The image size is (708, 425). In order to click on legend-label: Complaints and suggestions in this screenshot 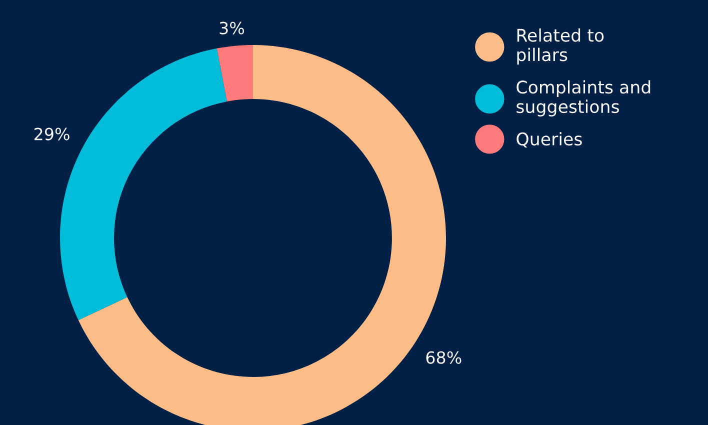, I will do `click(583, 98)`.